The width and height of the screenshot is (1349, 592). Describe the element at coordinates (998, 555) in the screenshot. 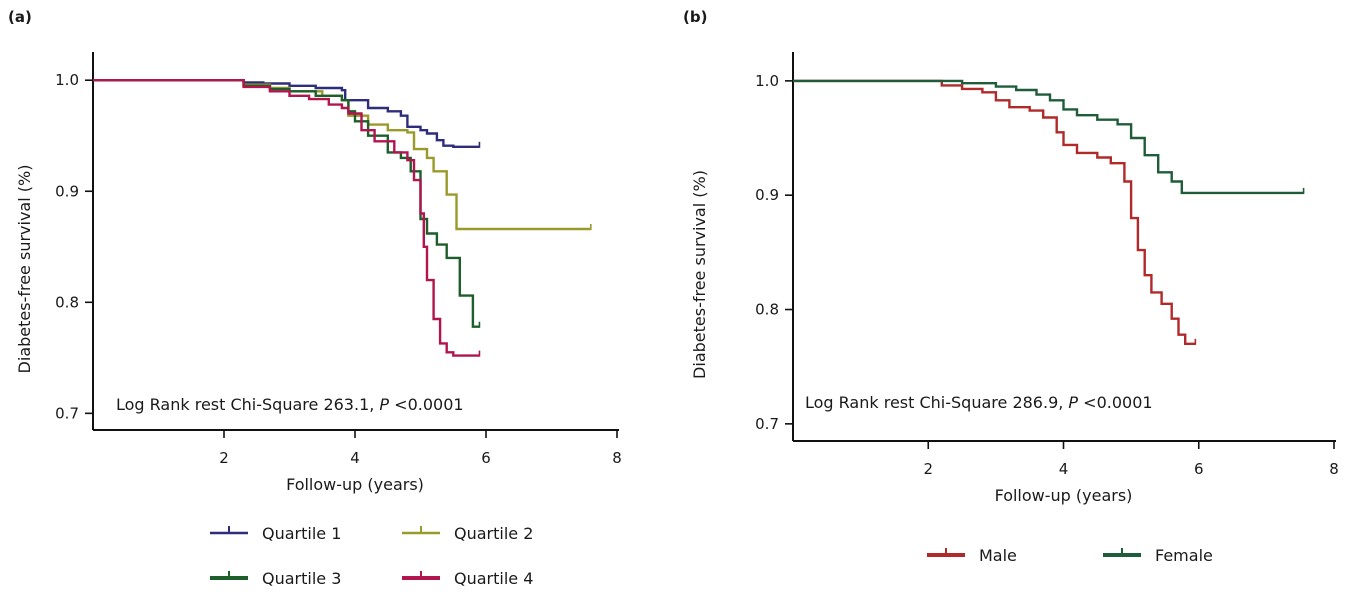

I see `legend-label: Male` at that location.